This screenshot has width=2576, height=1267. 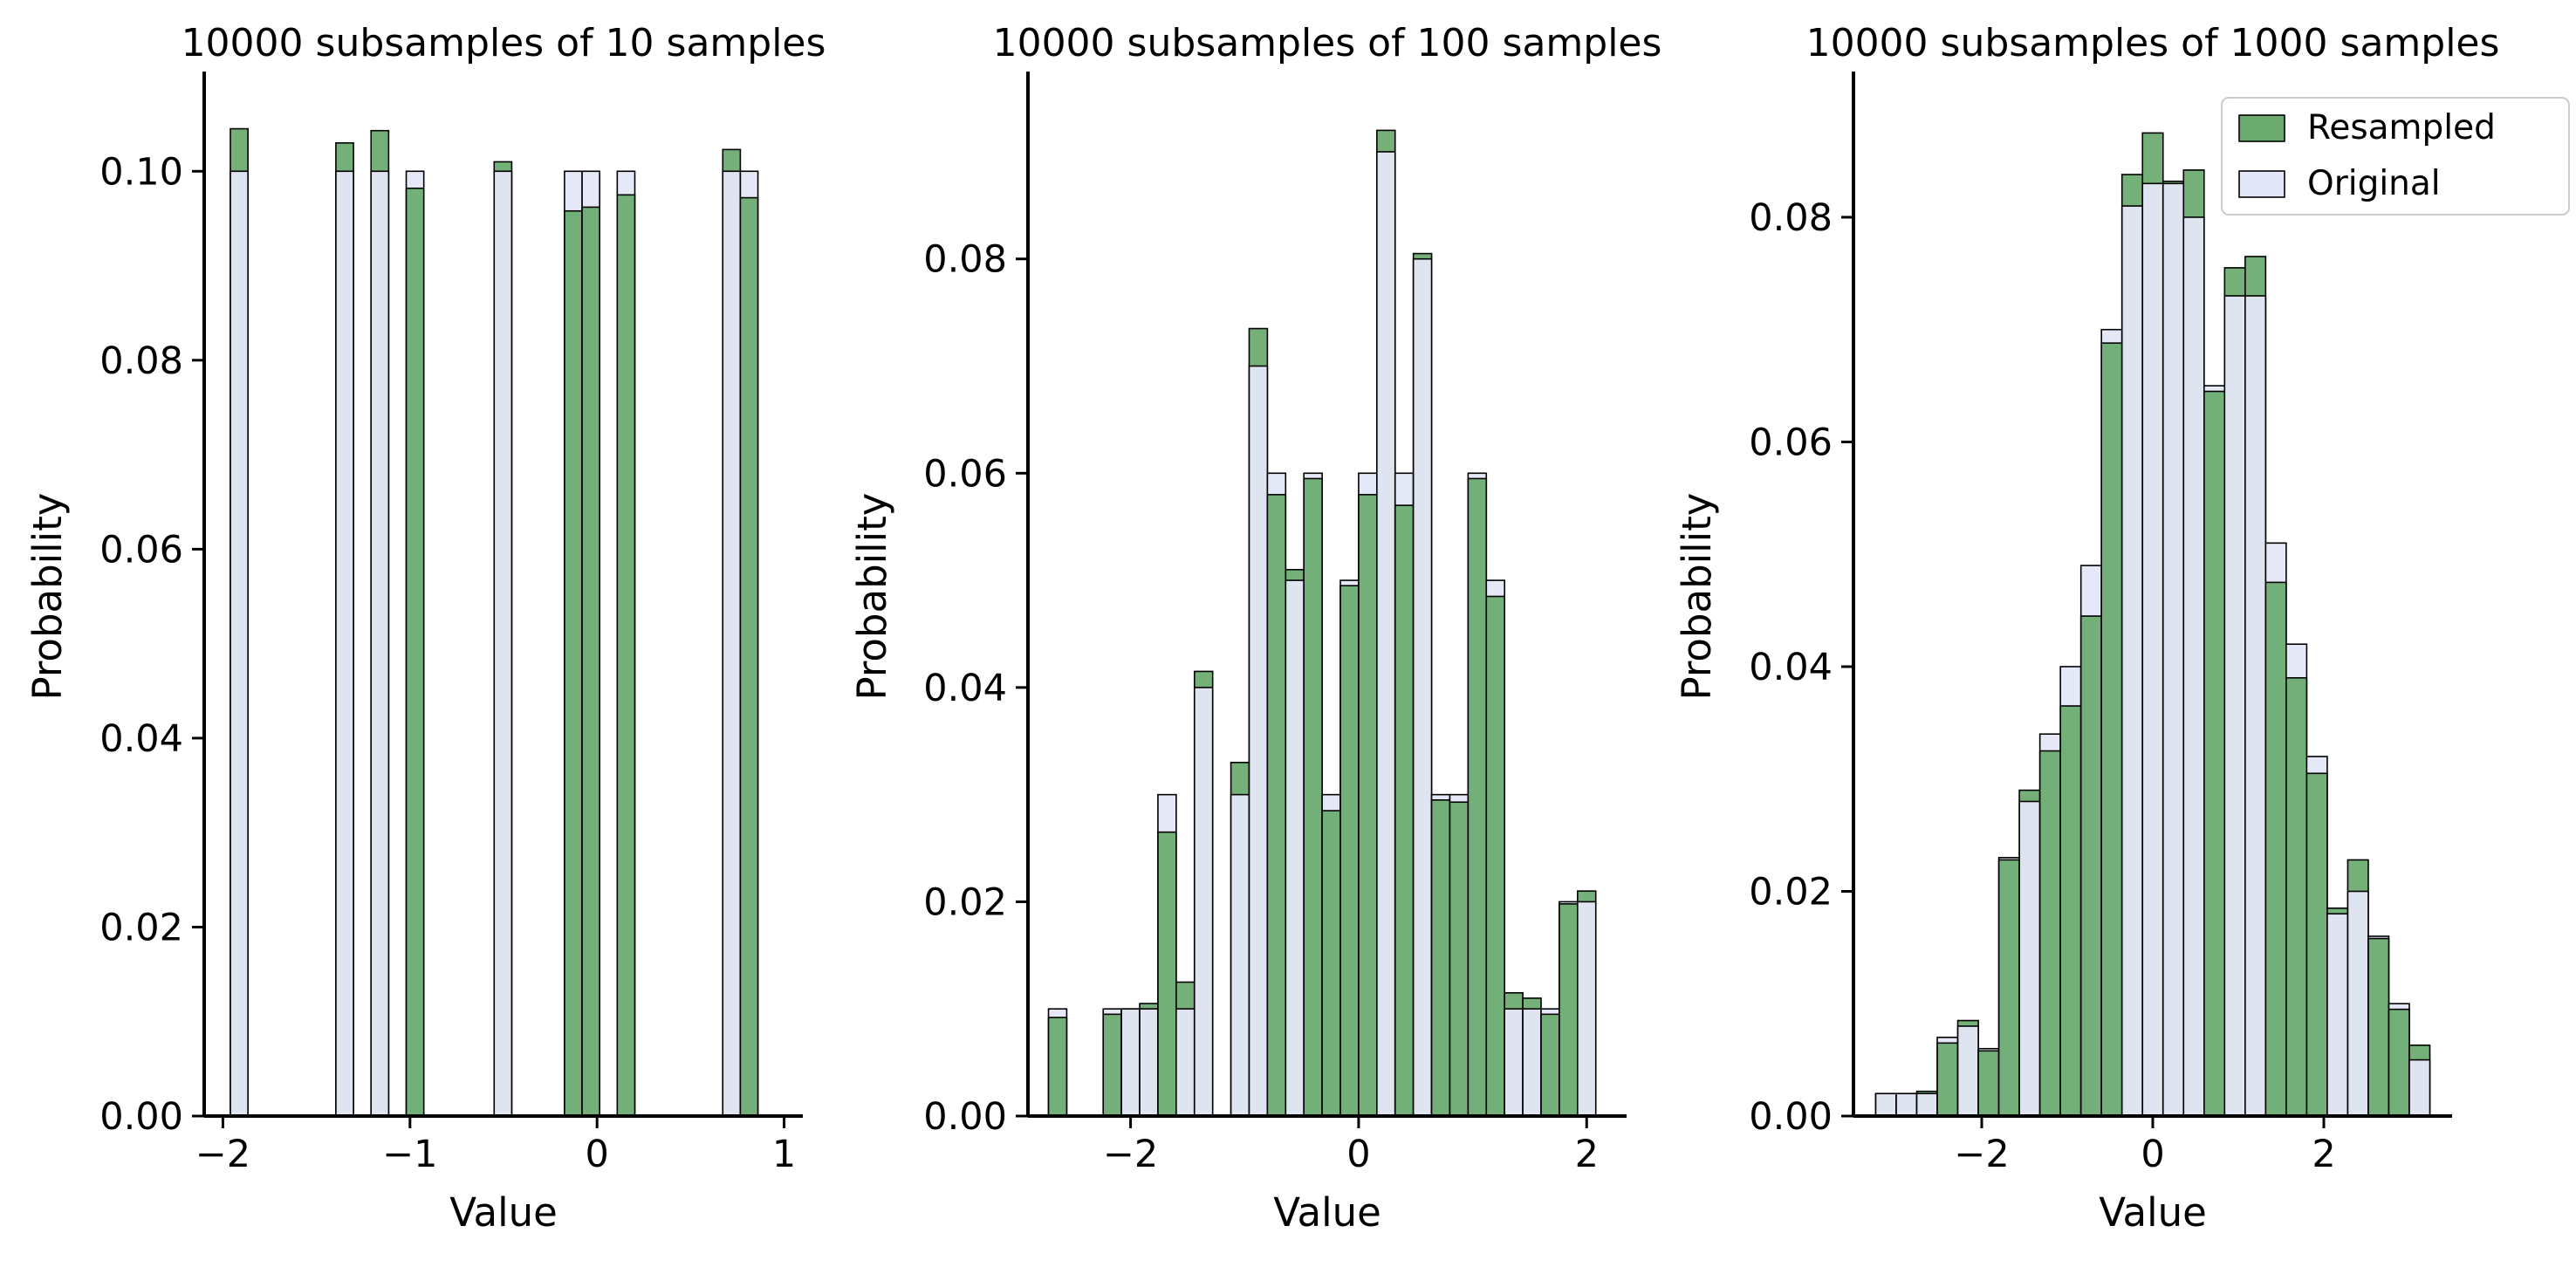 What do you see at coordinates (409, 1154) in the screenshot?
I see `x-tick-label: −1` at bounding box center [409, 1154].